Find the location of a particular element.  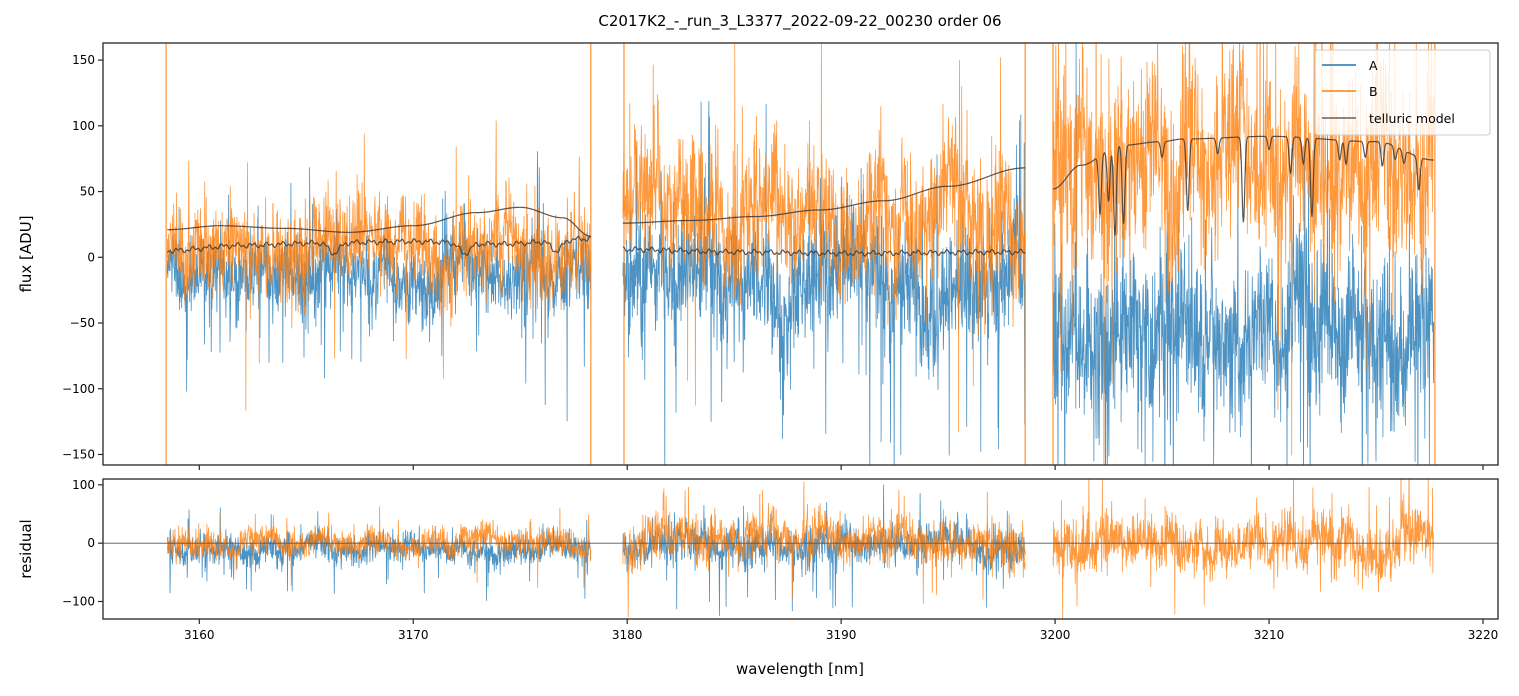

legend: A B telluric model is located at coordinates (1402, 92).